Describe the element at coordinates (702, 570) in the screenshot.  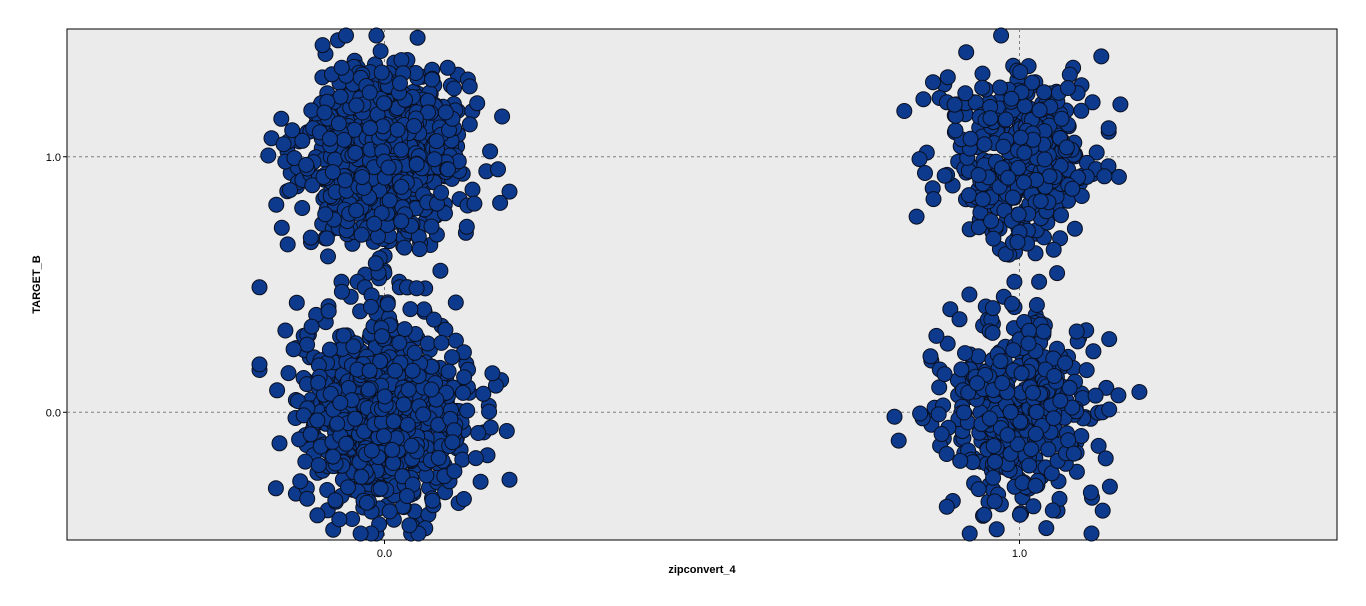
I see `x-axis-title: zipconvert_4` at that location.